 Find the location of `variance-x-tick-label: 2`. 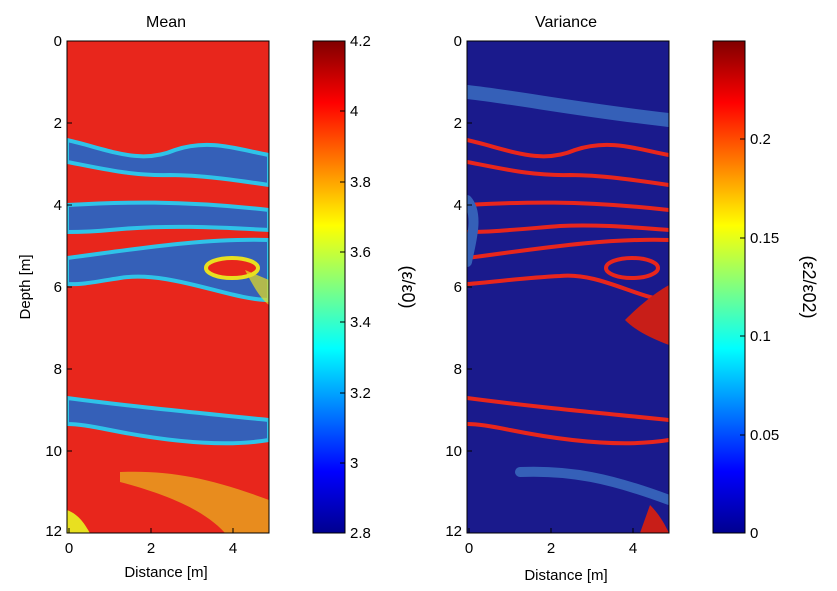

variance-x-tick-label: 2 is located at coordinates (551, 548).